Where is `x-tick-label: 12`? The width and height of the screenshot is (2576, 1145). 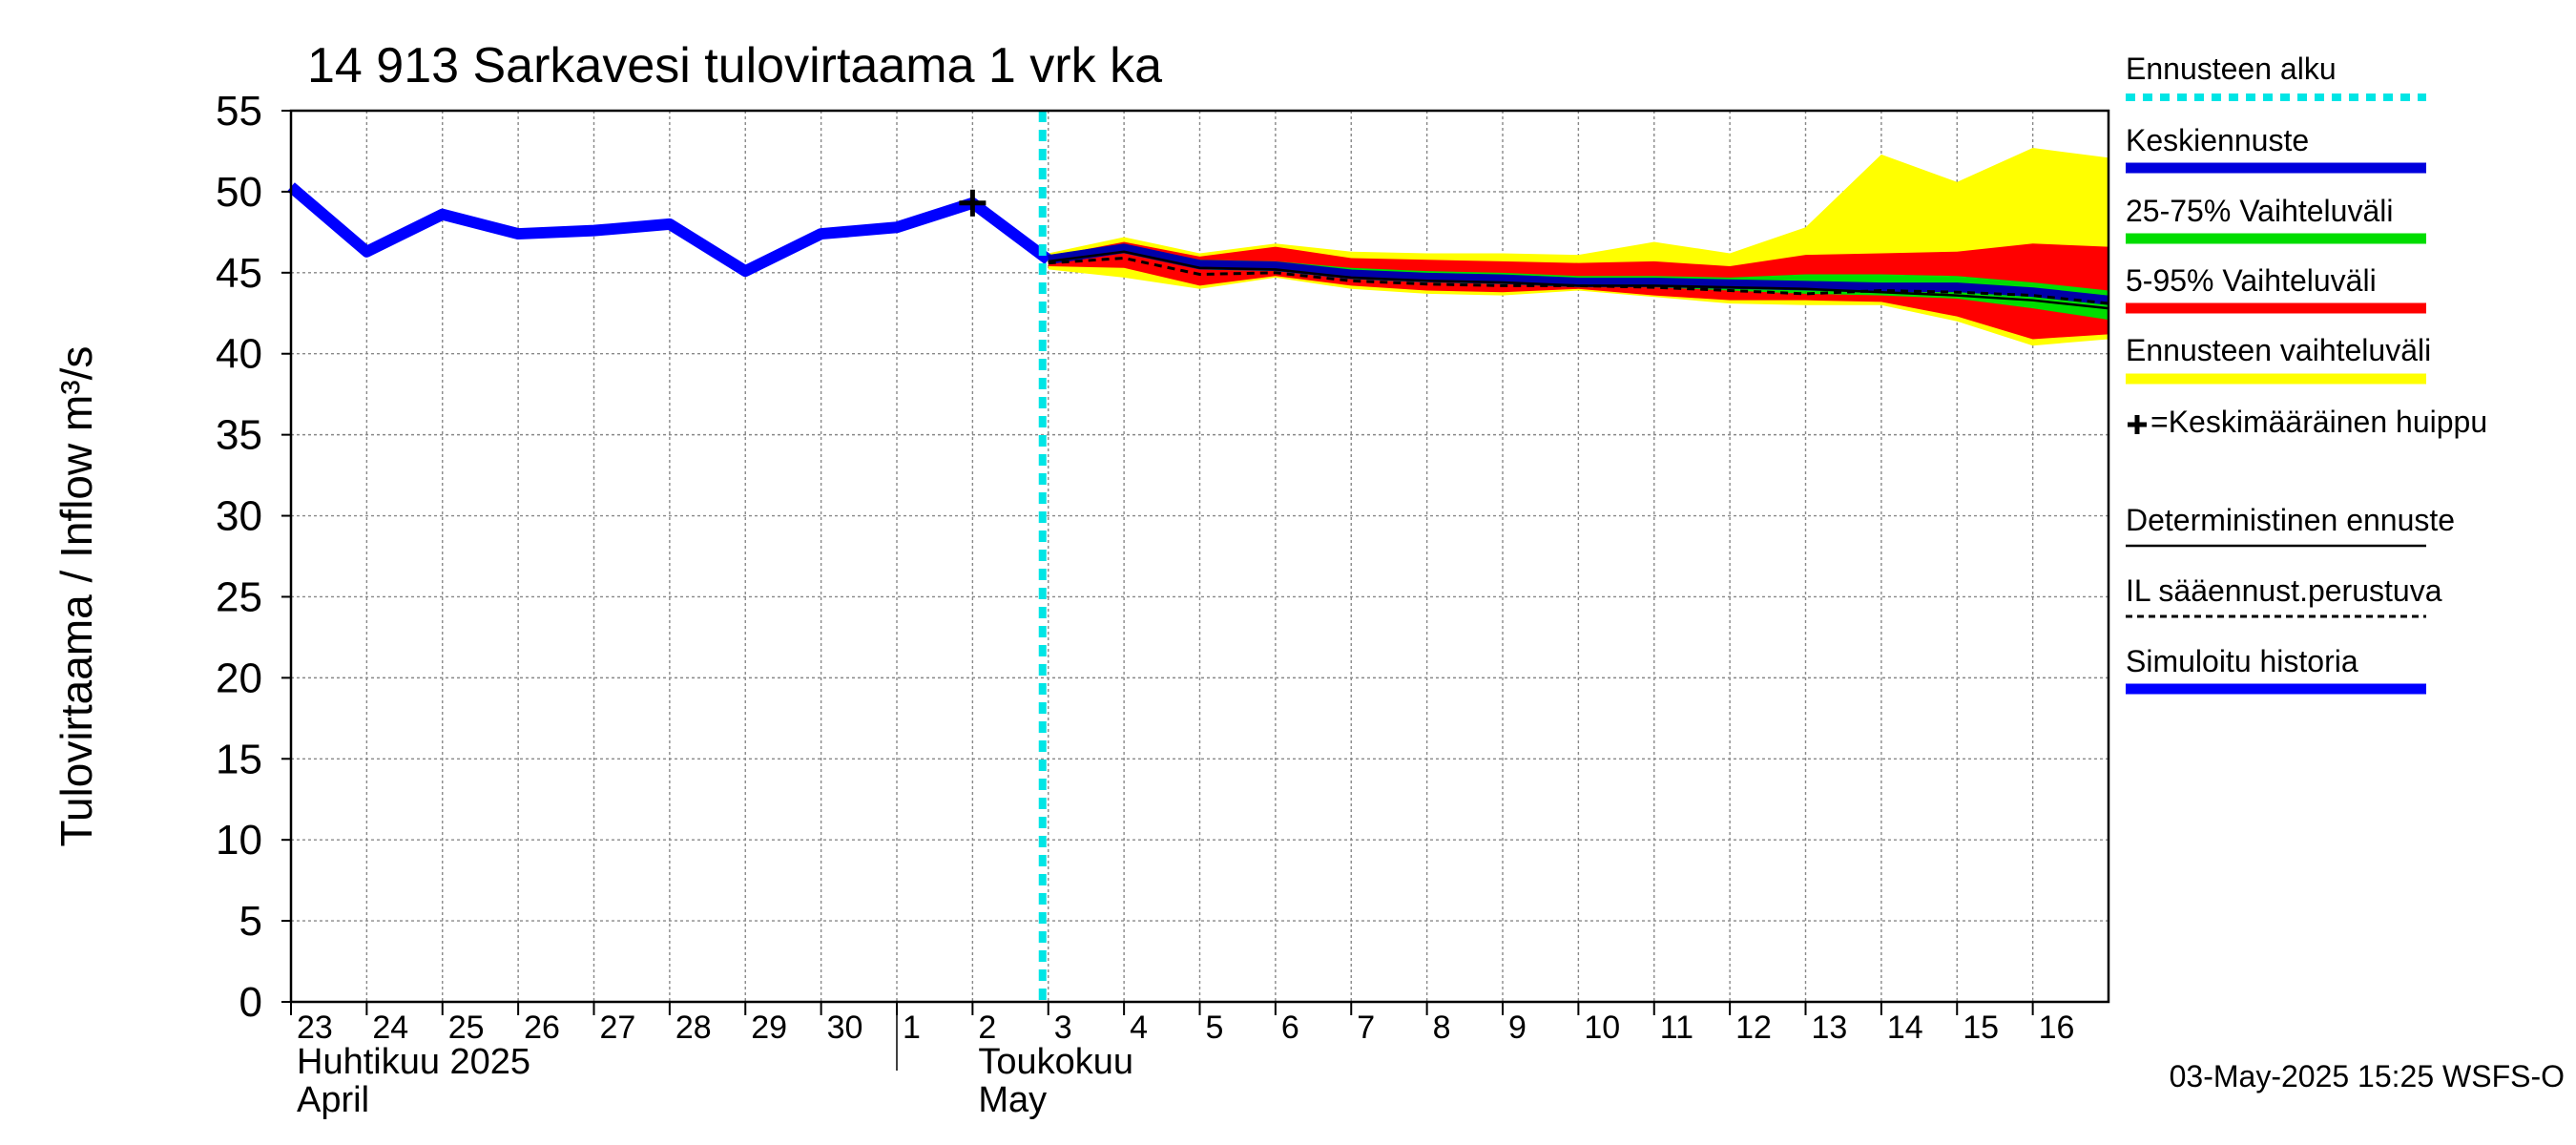 x-tick-label: 12 is located at coordinates (1753, 1028).